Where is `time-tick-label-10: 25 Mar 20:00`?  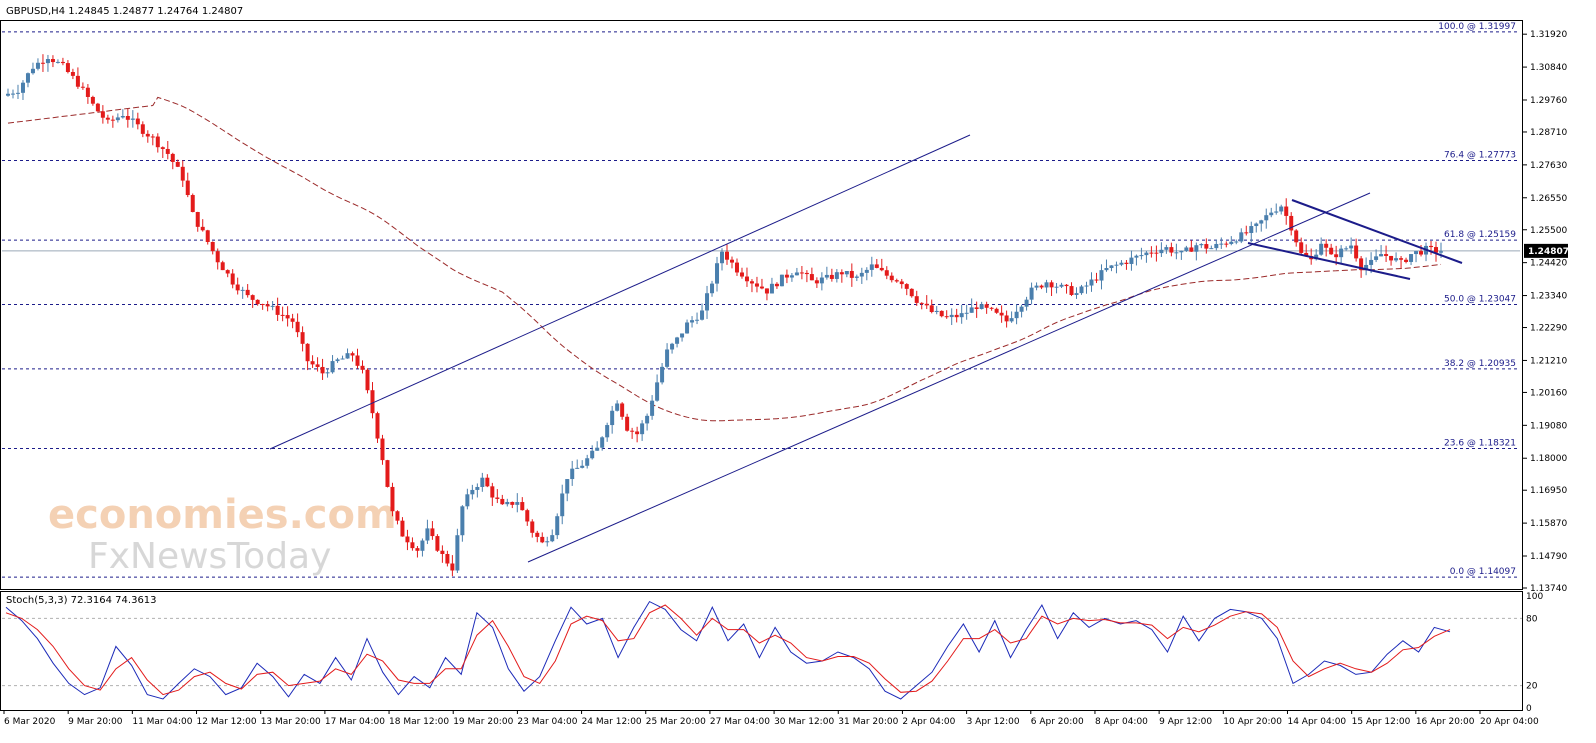 time-tick-label-10: 25 Mar 20:00 is located at coordinates (676, 722).